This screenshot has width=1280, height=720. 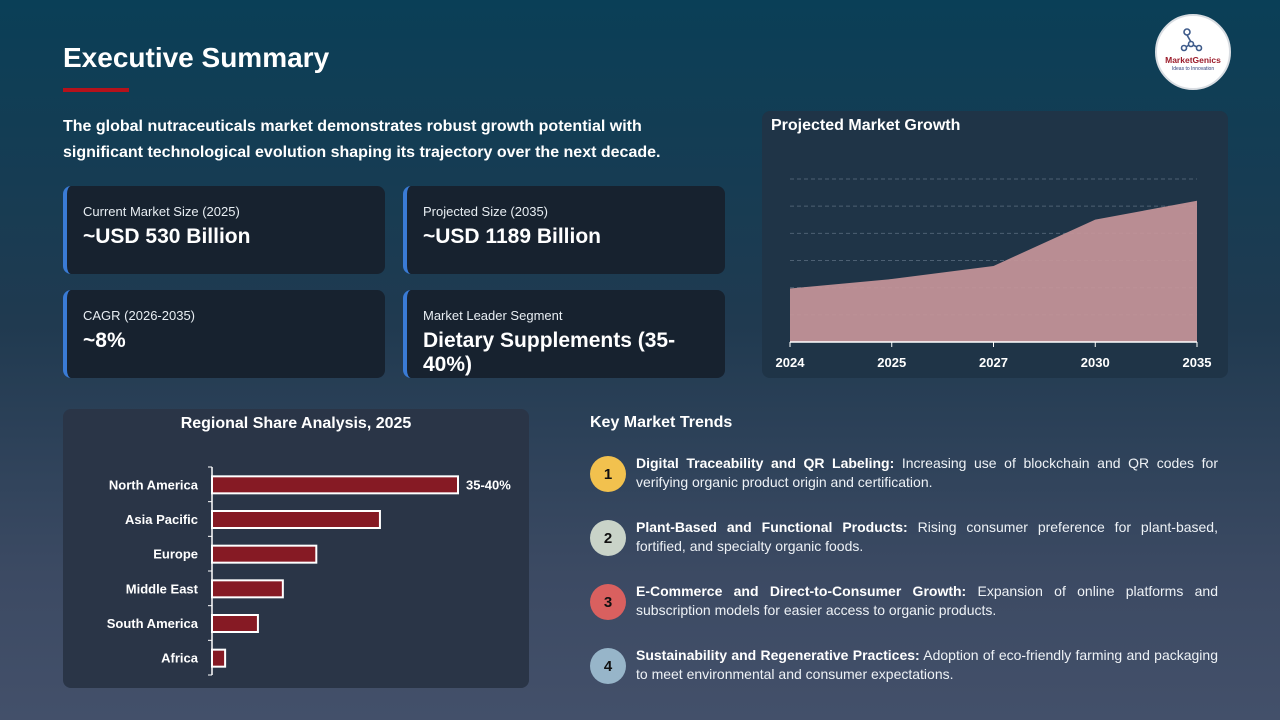 What do you see at coordinates (196, 57) in the screenshot?
I see `page-title: Executive Summary` at bounding box center [196, 57].